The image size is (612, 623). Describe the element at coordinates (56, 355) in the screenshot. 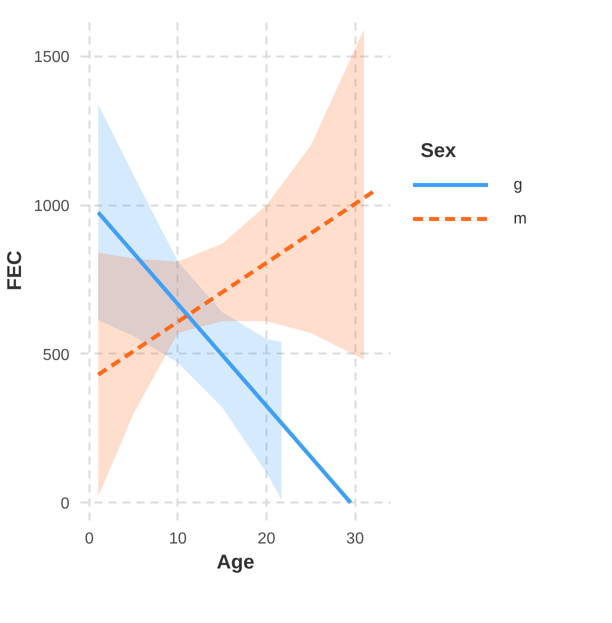

I see `y-tick-label: 500` at that location.